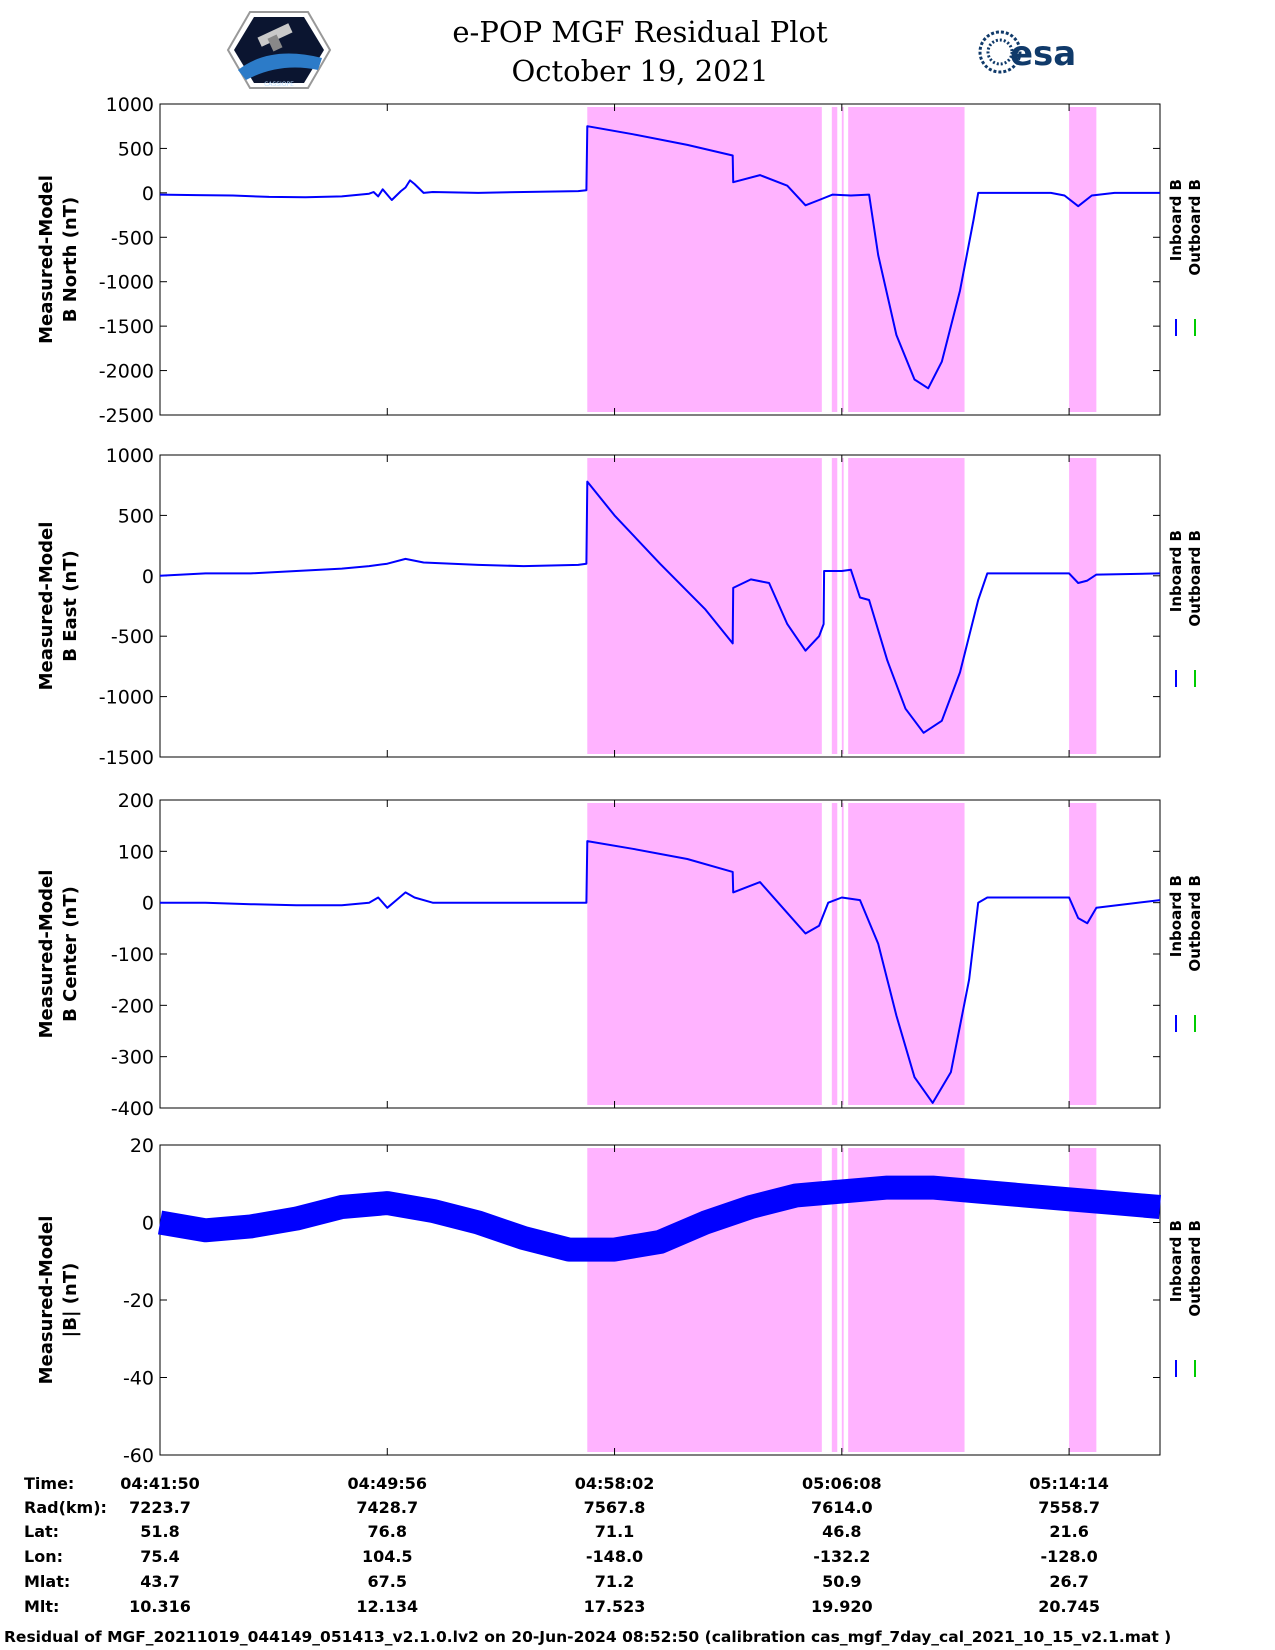  Describe the element at coordinates (136, 852) in the screenshot. I see `y-tick-label: 100` at that location.